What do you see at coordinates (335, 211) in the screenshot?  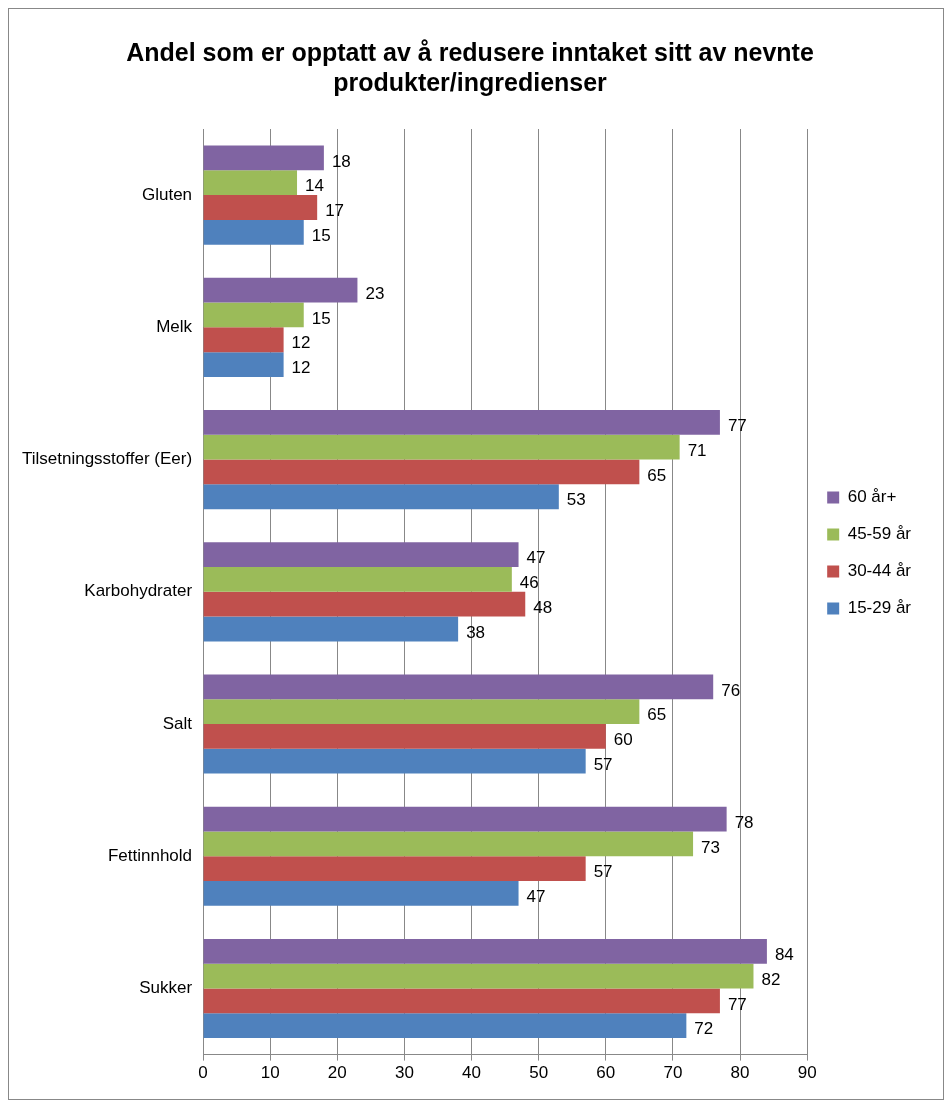 I see `data-label: 17` at bounding box center [335, 211].